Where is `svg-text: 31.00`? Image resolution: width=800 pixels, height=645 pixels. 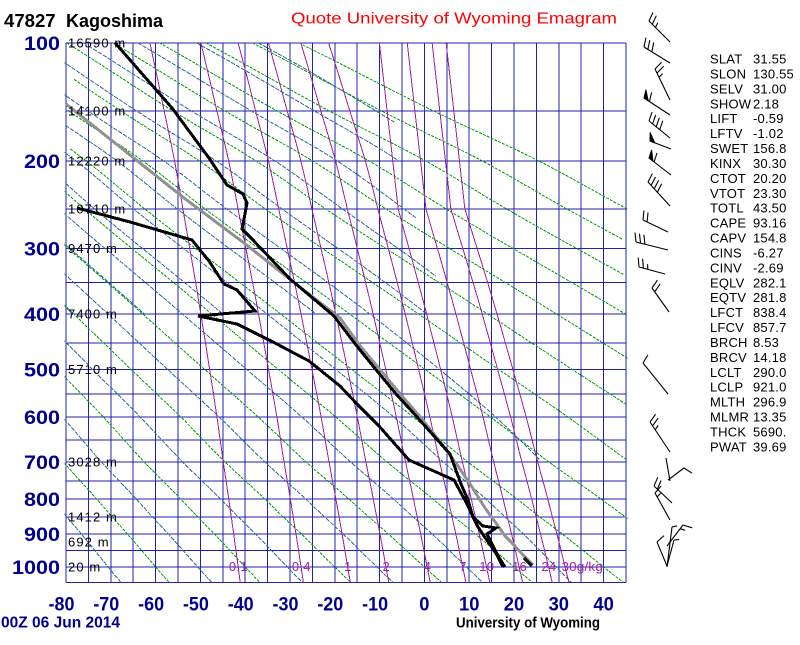 svg-text: 31.00 is located at coordinates (770, 88).